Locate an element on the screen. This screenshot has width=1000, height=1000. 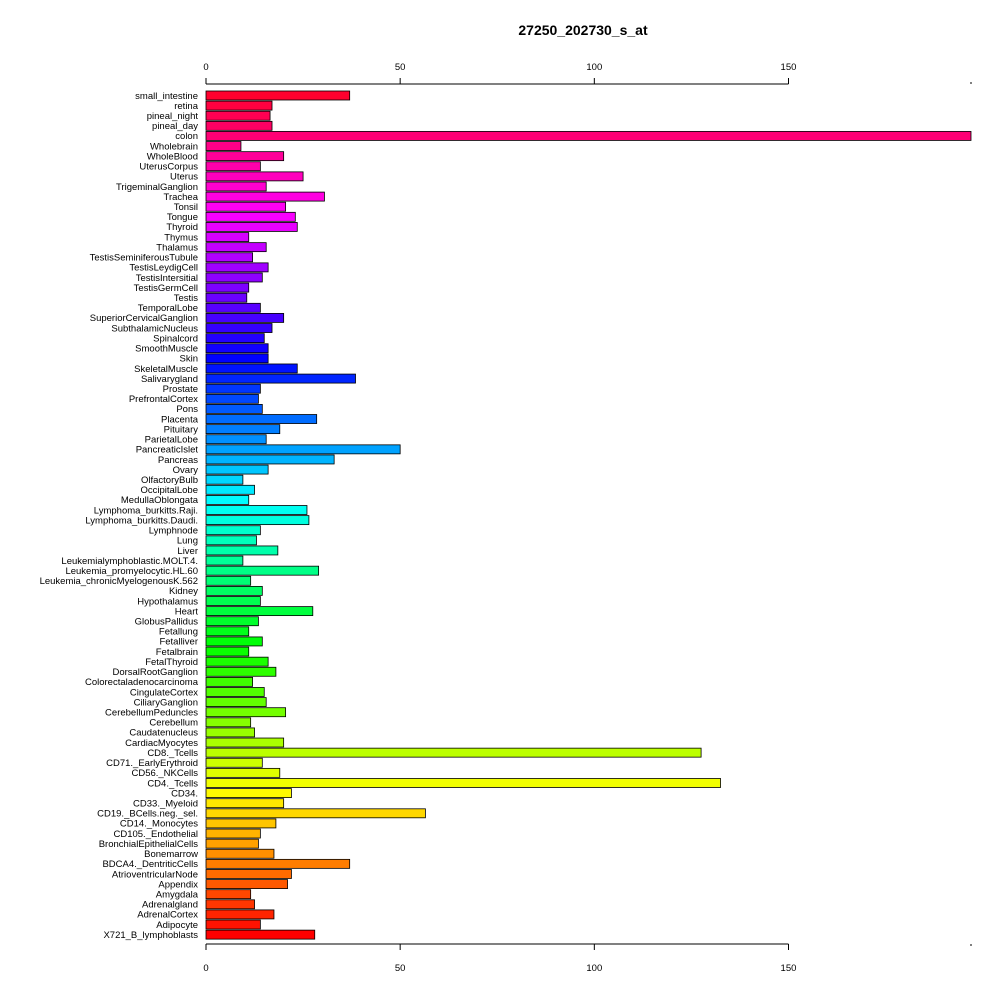
category-label: Liver is located at coordinates (187, 551).